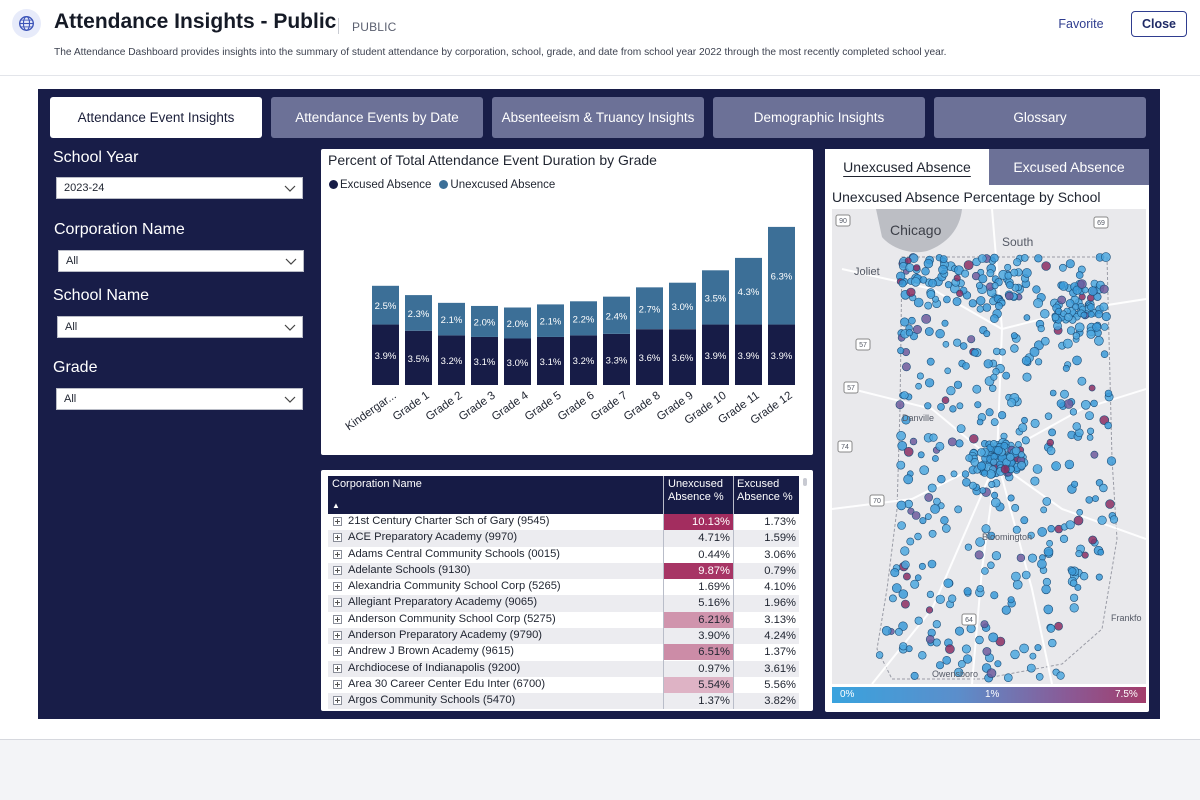 The width and height of the screenshot is (1200, 800). I want to click on legend-item-excused: Excused Absence, so click(380, 185).